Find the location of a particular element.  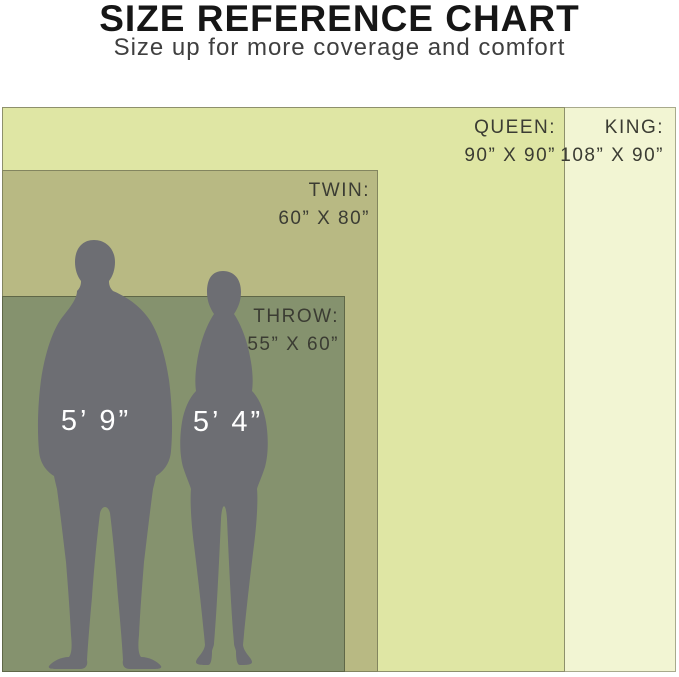

twin-size-label: TWIN: 60” X 80” is located at coordinates (324, 205).